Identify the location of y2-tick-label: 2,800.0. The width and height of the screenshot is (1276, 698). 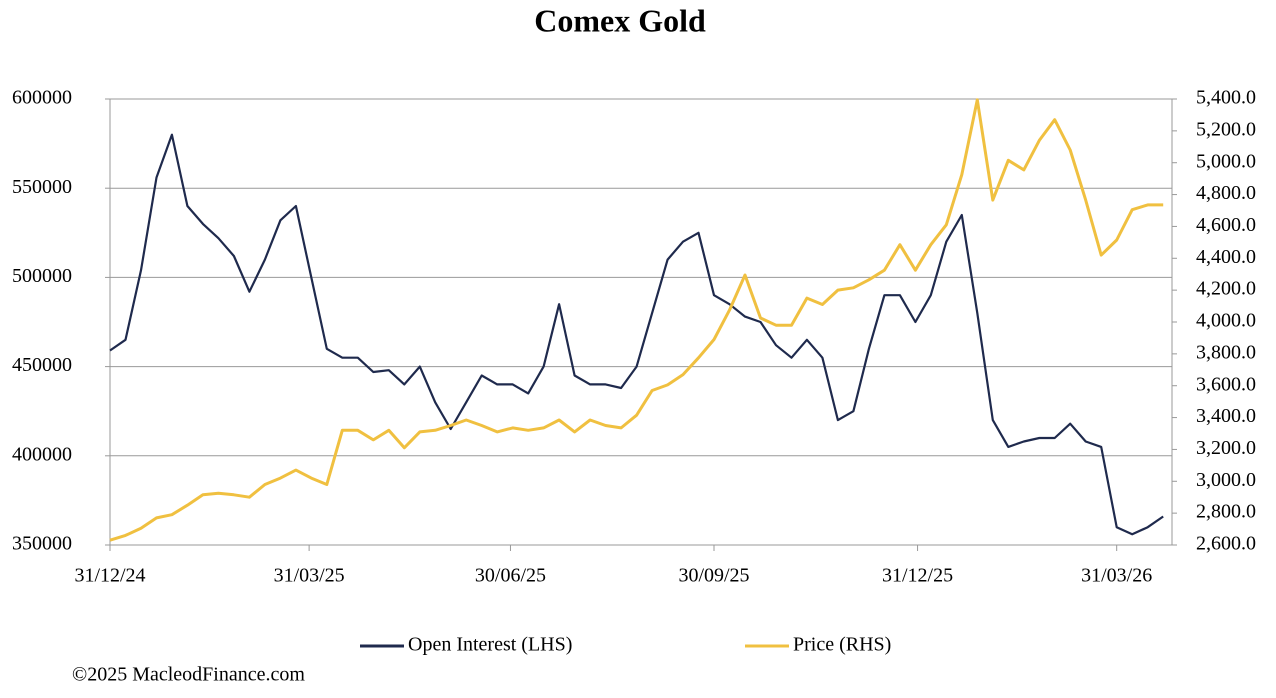
(1226, 512).